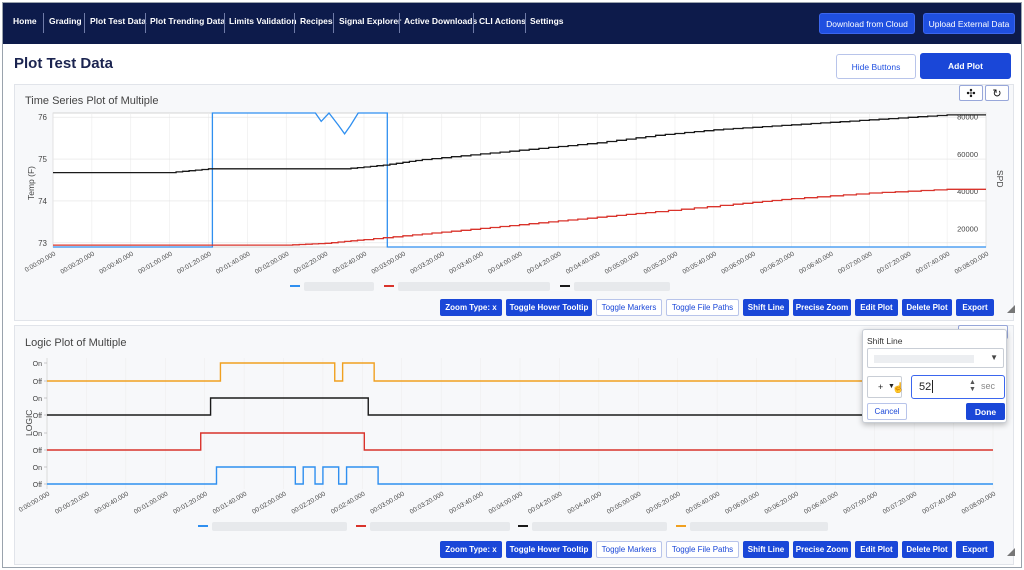 The height and width of the screenshot is (570, 1024). I want to click on y-right-tick-label: 80000, so click(967, 117).